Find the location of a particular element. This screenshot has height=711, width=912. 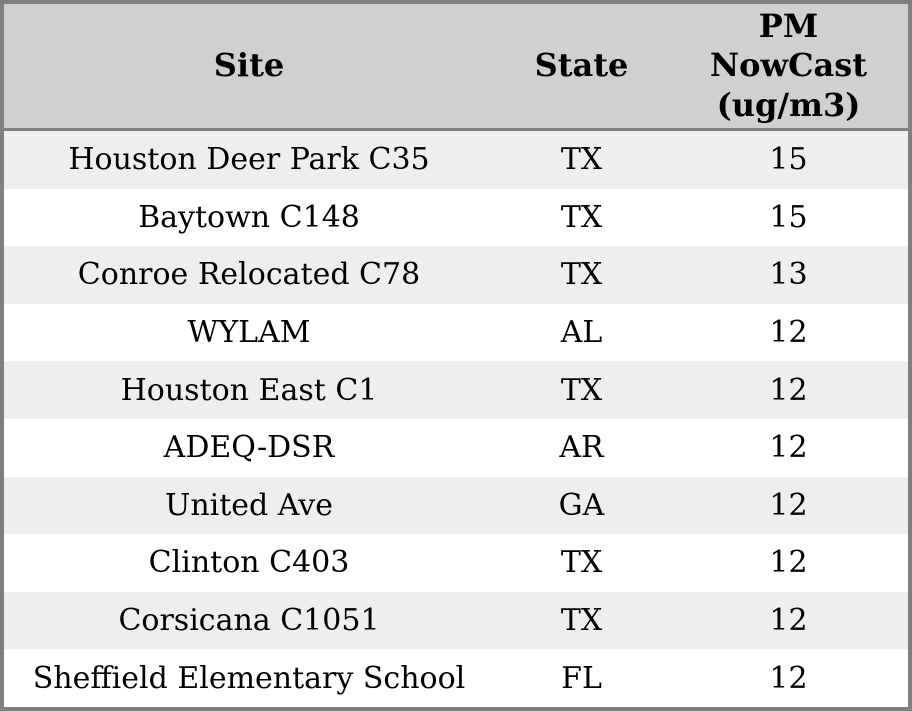

site-cell: Conroe Relocated C78 is located at coordinates (249, 275).